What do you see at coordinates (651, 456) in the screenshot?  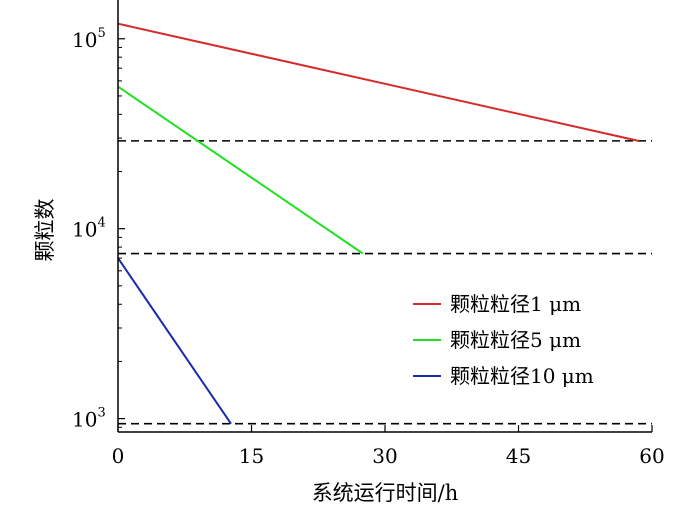 I see `x-tick-label: 60` at bounding box center [651, 456].